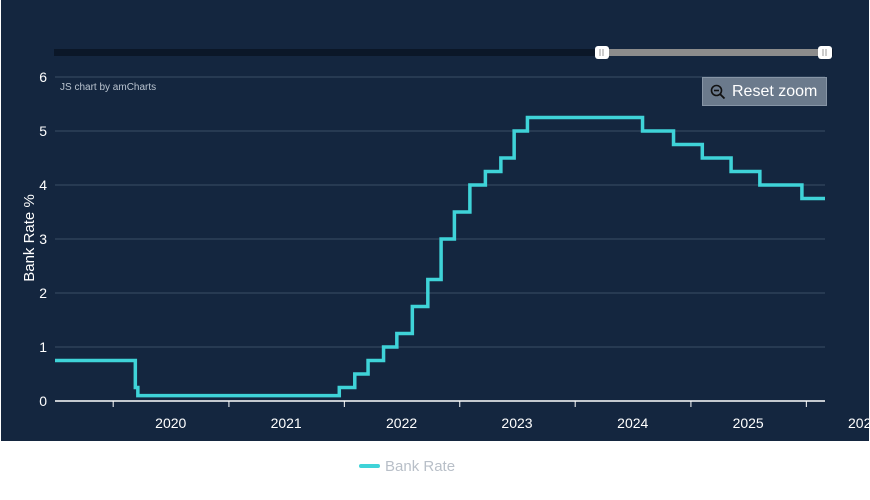 The height and width of the screenshot is (500, 870). Describe the element at coordinates (718, 91) in the screenshot. I see `zoom-out-icon` at that location.